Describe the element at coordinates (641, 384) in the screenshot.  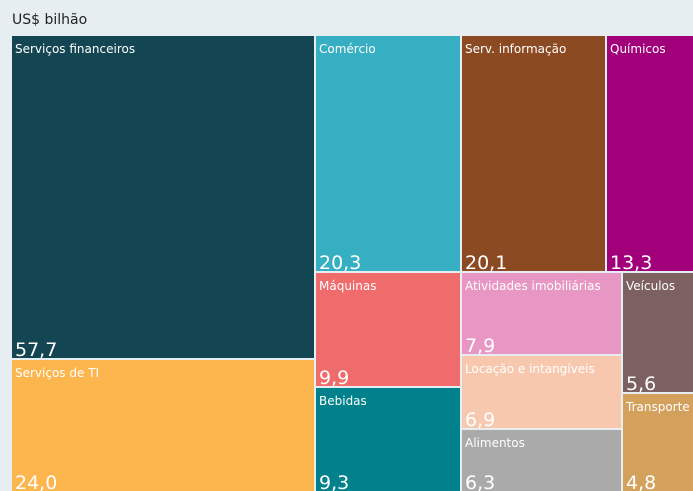
I see `value-label: 5,6` at that location.